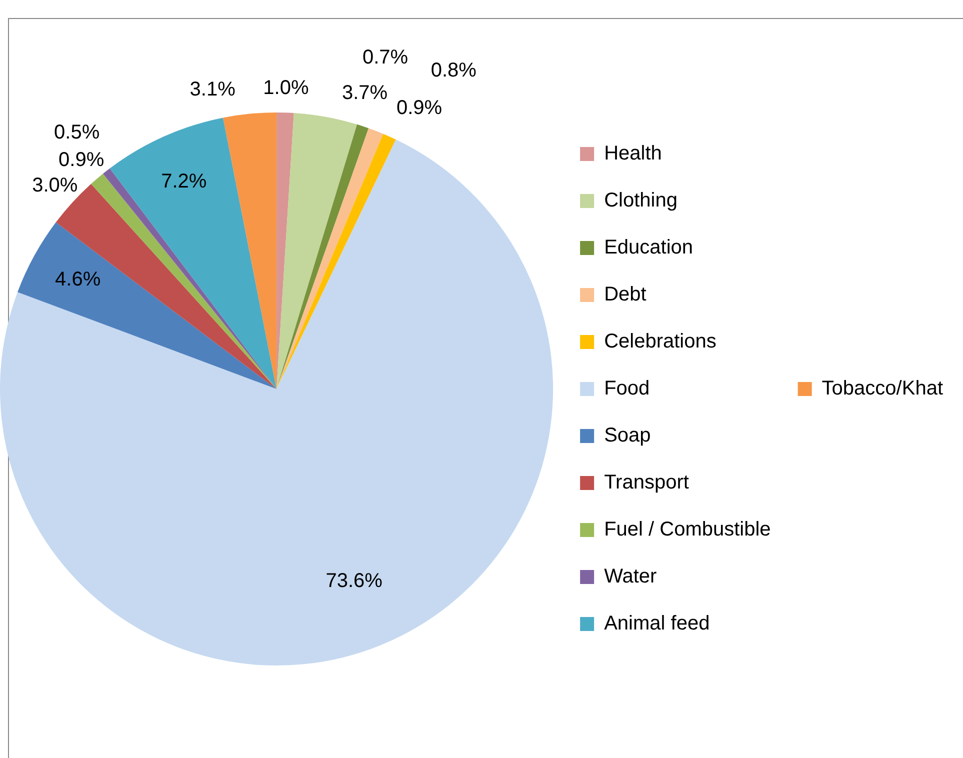  What do you see at coordinates (286, 88) in the screenshot?
I see `data-label: 1.0%` at bounding box center [286, 88].